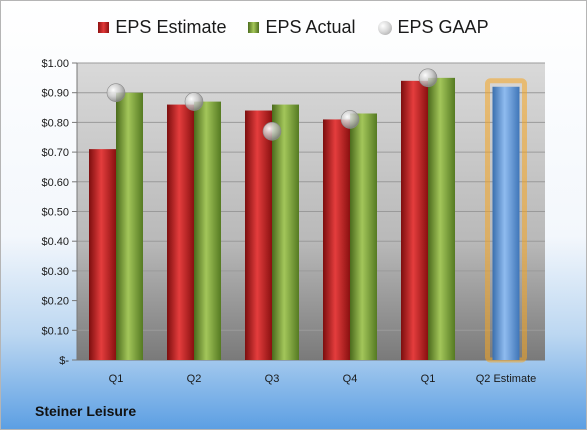  I want to click on y-tick-label: $0.20, so click(55, 302).